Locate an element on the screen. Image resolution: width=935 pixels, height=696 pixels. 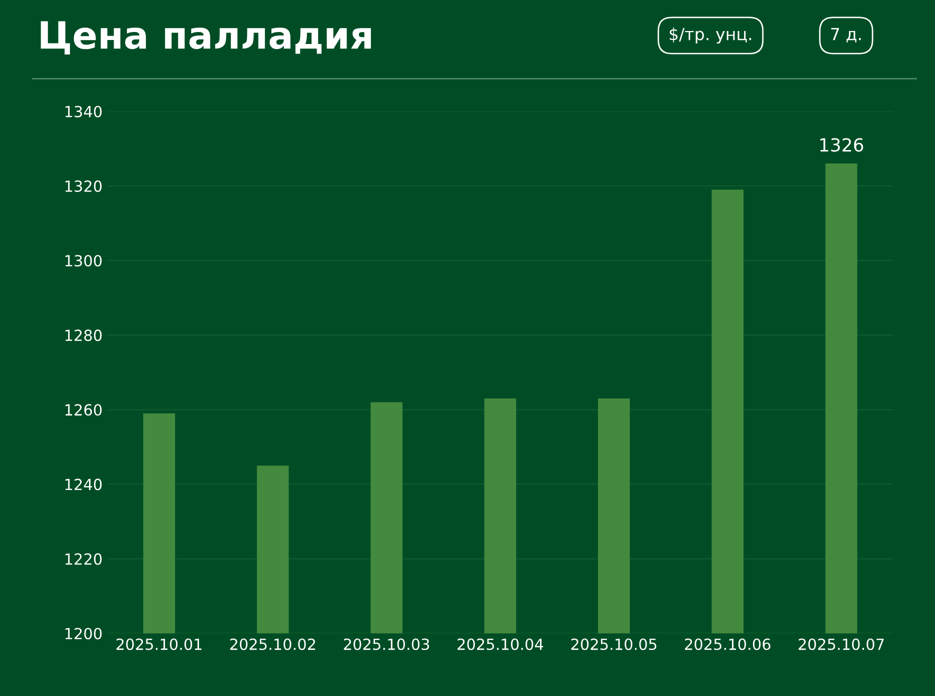
x-tick-label: 2025.10.05 is located at coordinates (613, 644).